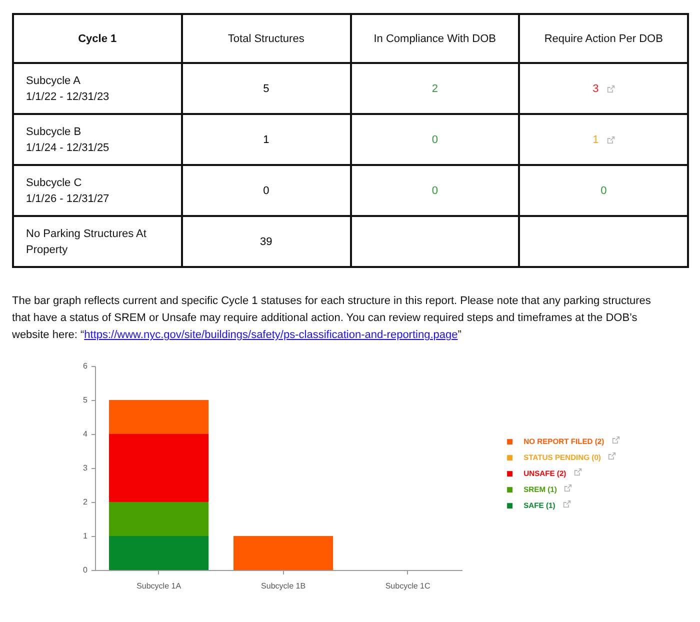 Image resolution: width=700 pixels, height=622 pixels. Describe the element at coordinates (159, 586) in the screenshot. I see `x-tick-label: Subcycle 1A` at that location.